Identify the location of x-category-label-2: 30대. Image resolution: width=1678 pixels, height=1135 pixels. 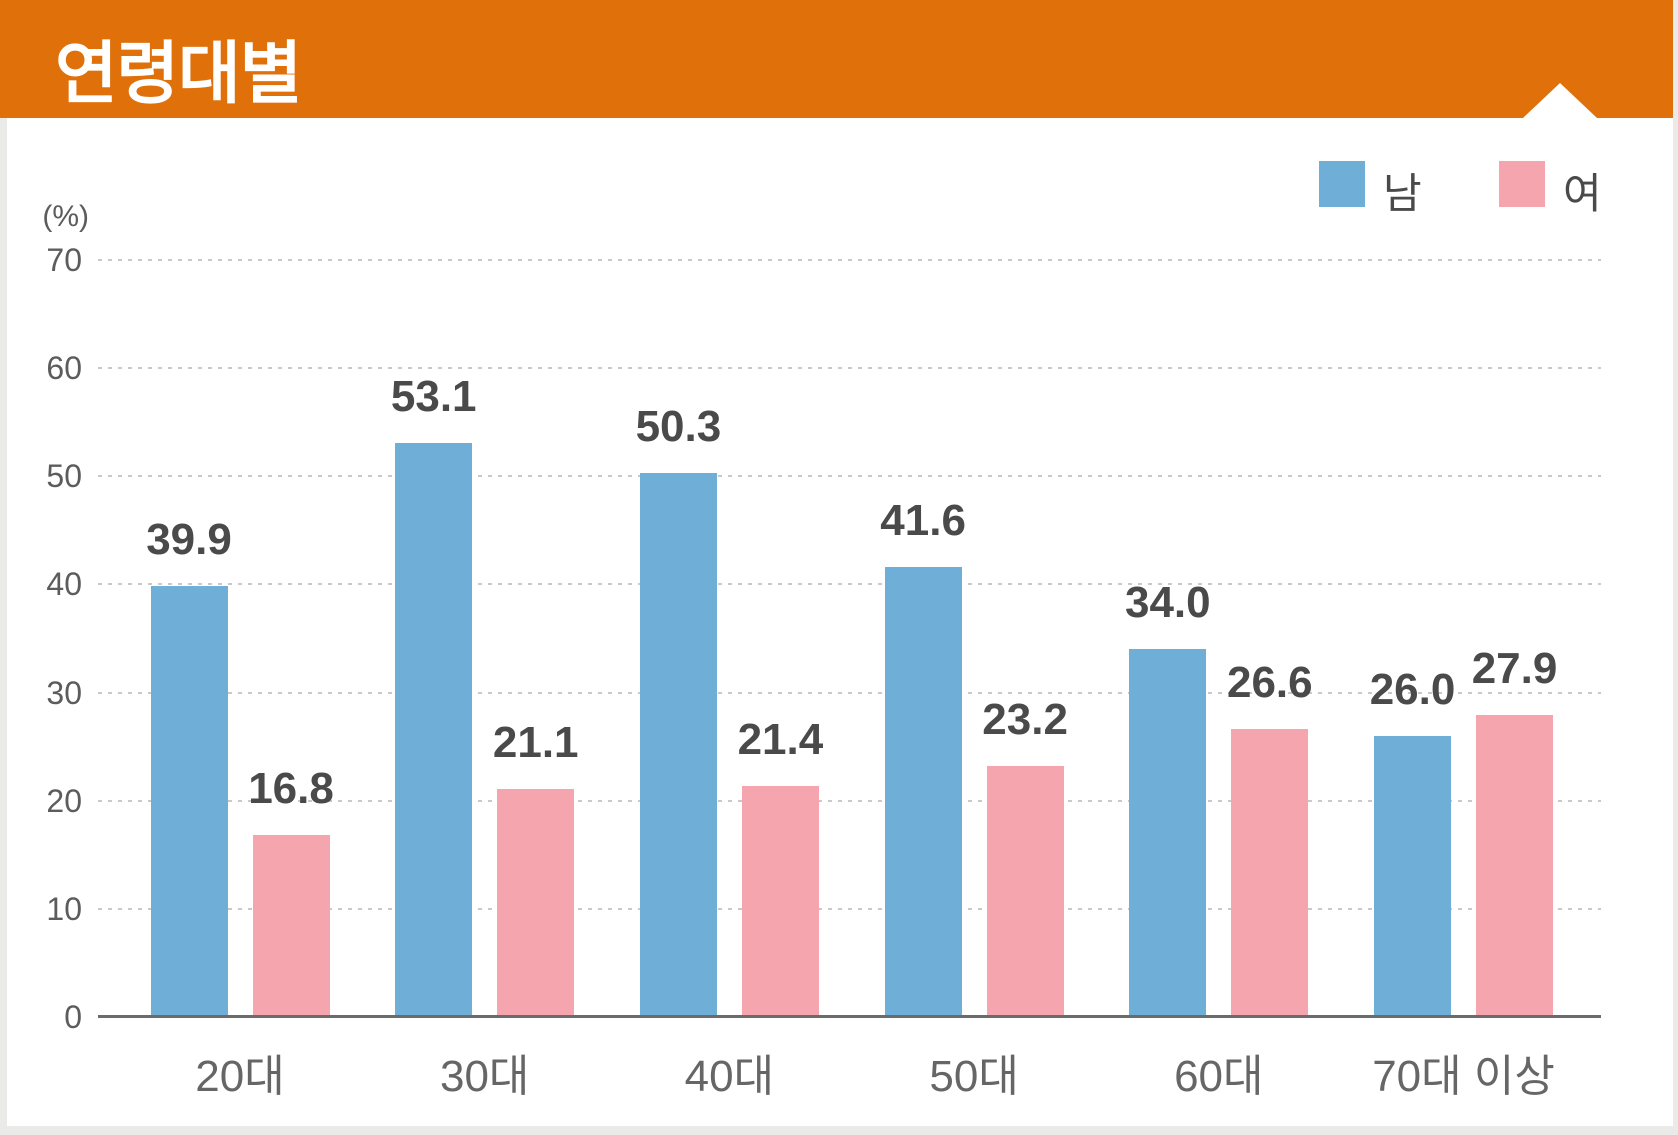
(484, 1076).